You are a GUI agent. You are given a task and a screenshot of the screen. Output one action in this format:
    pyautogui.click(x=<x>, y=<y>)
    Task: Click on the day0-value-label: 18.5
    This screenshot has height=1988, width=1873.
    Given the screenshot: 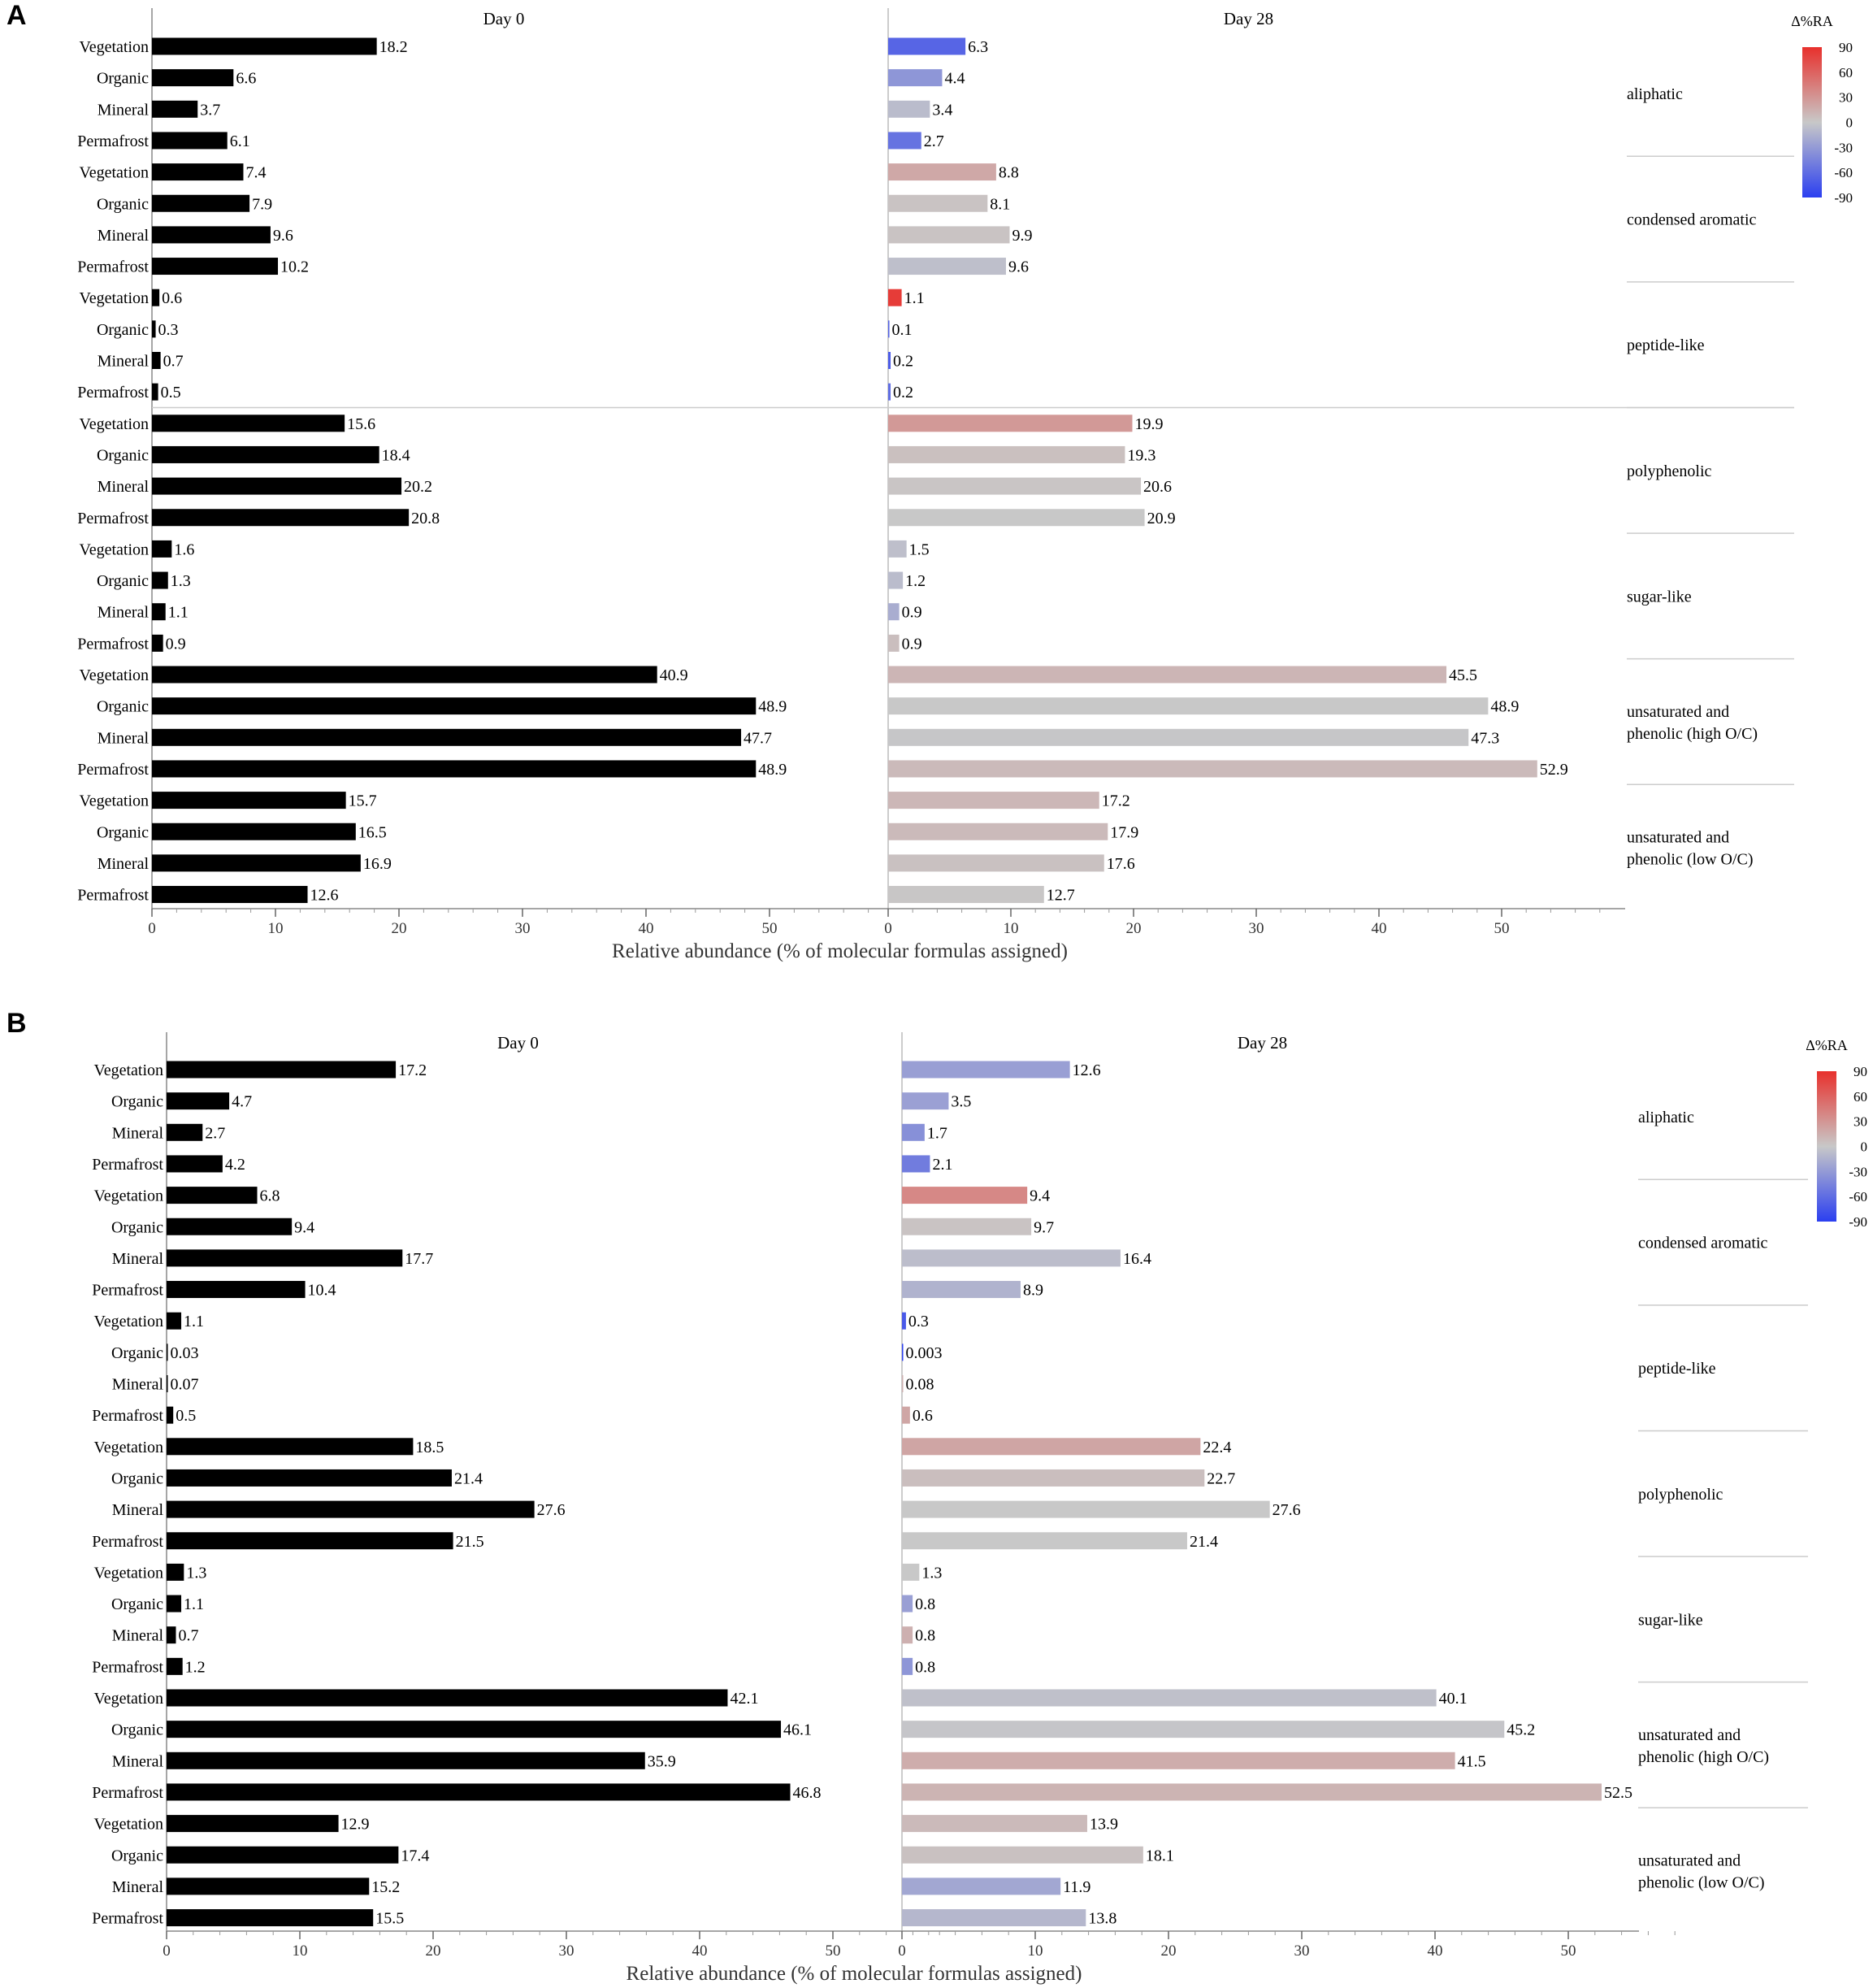 What is the action you would take?
    pyautogui.click(x=429, y=1447)
    